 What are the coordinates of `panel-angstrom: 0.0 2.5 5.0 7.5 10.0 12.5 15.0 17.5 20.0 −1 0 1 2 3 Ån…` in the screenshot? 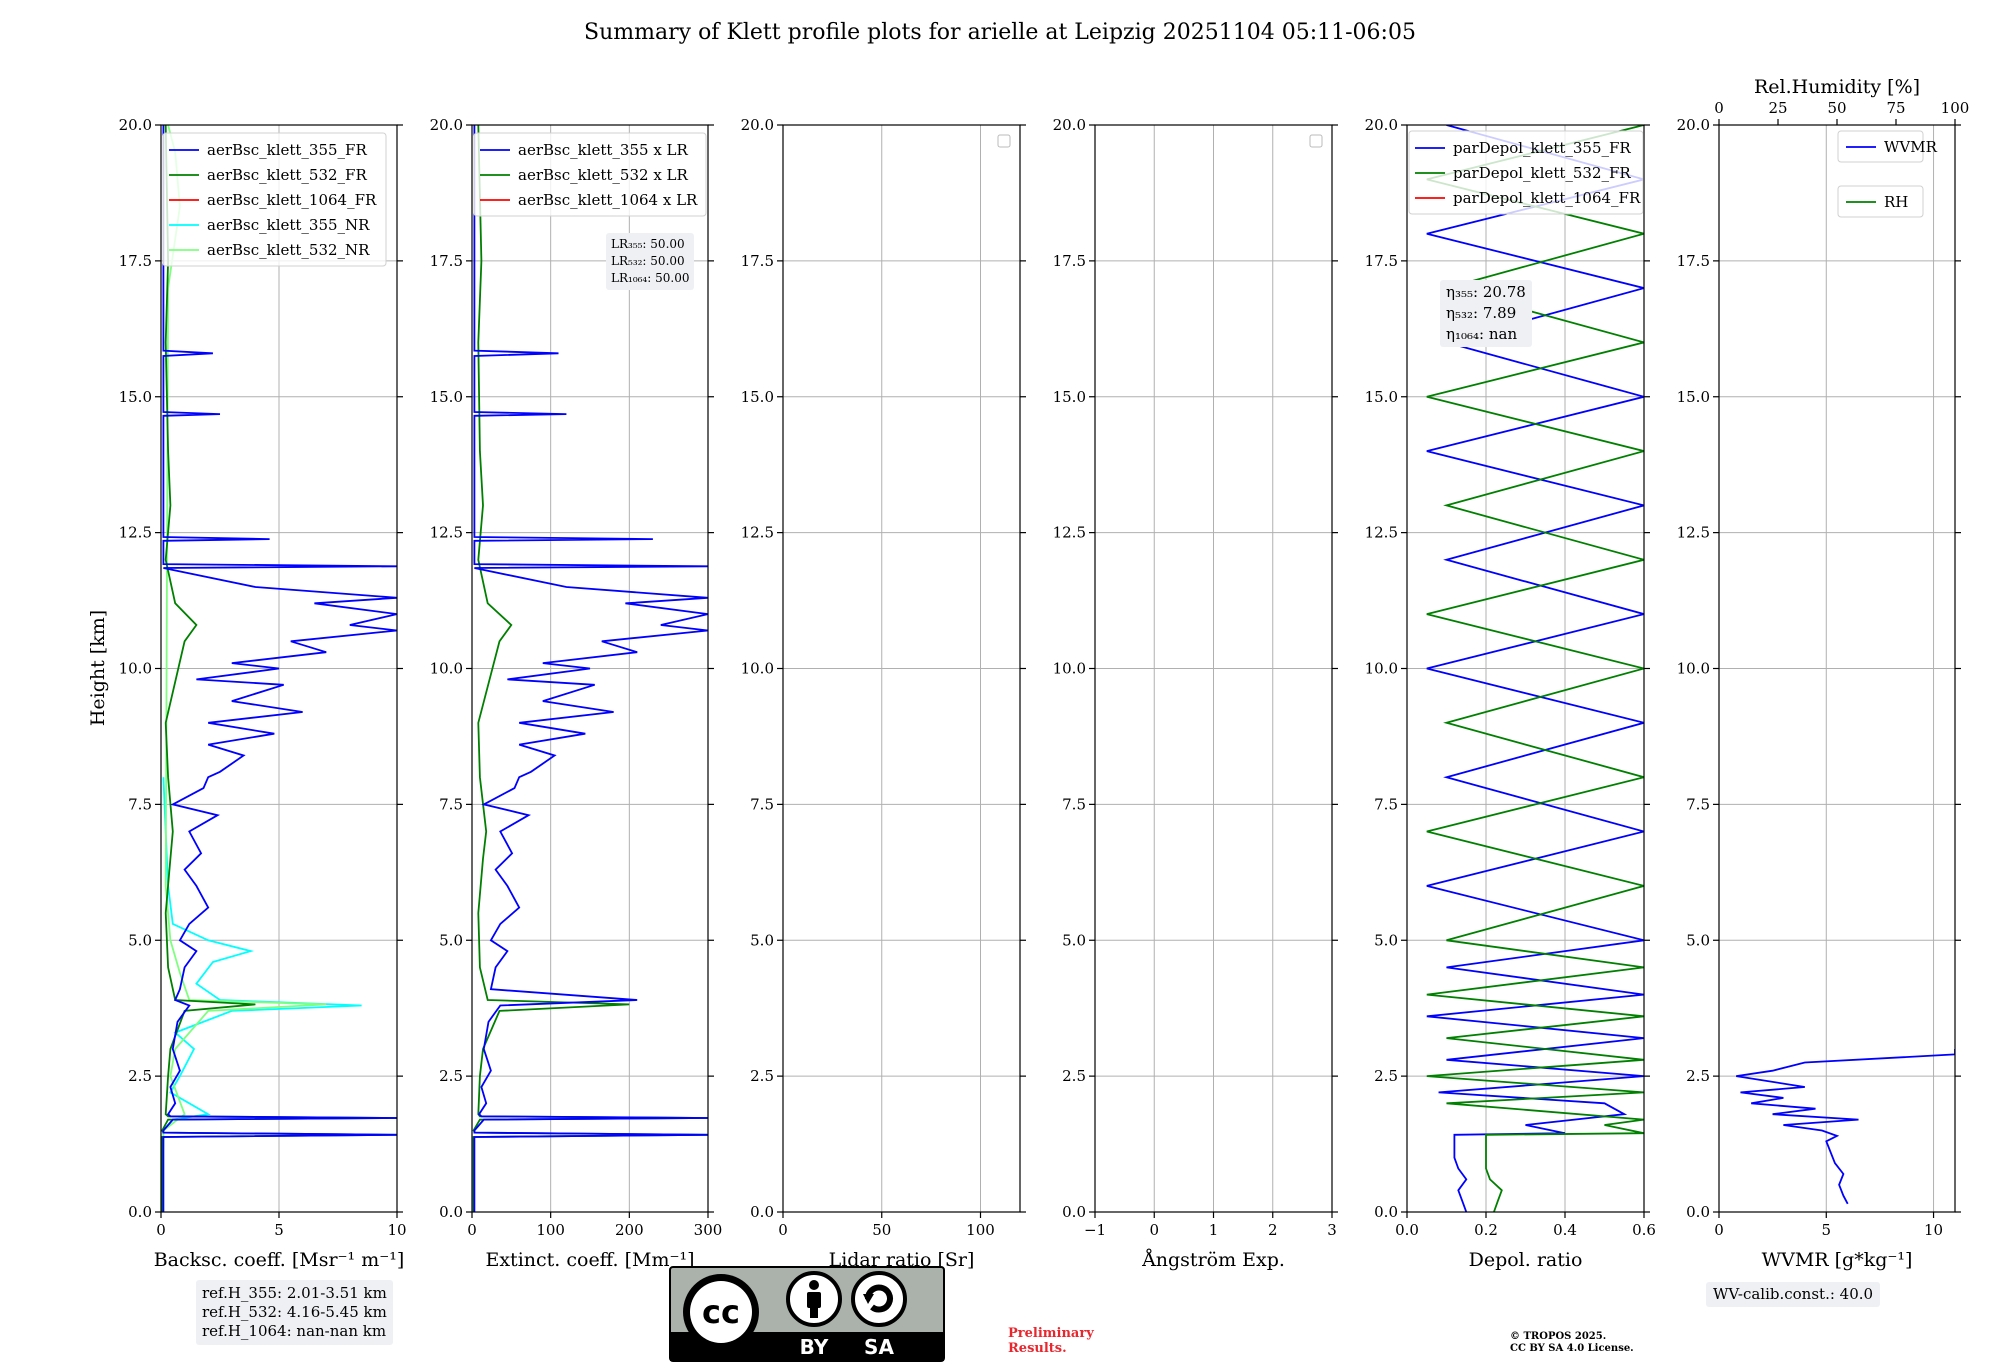 It's located at (1195, 693).